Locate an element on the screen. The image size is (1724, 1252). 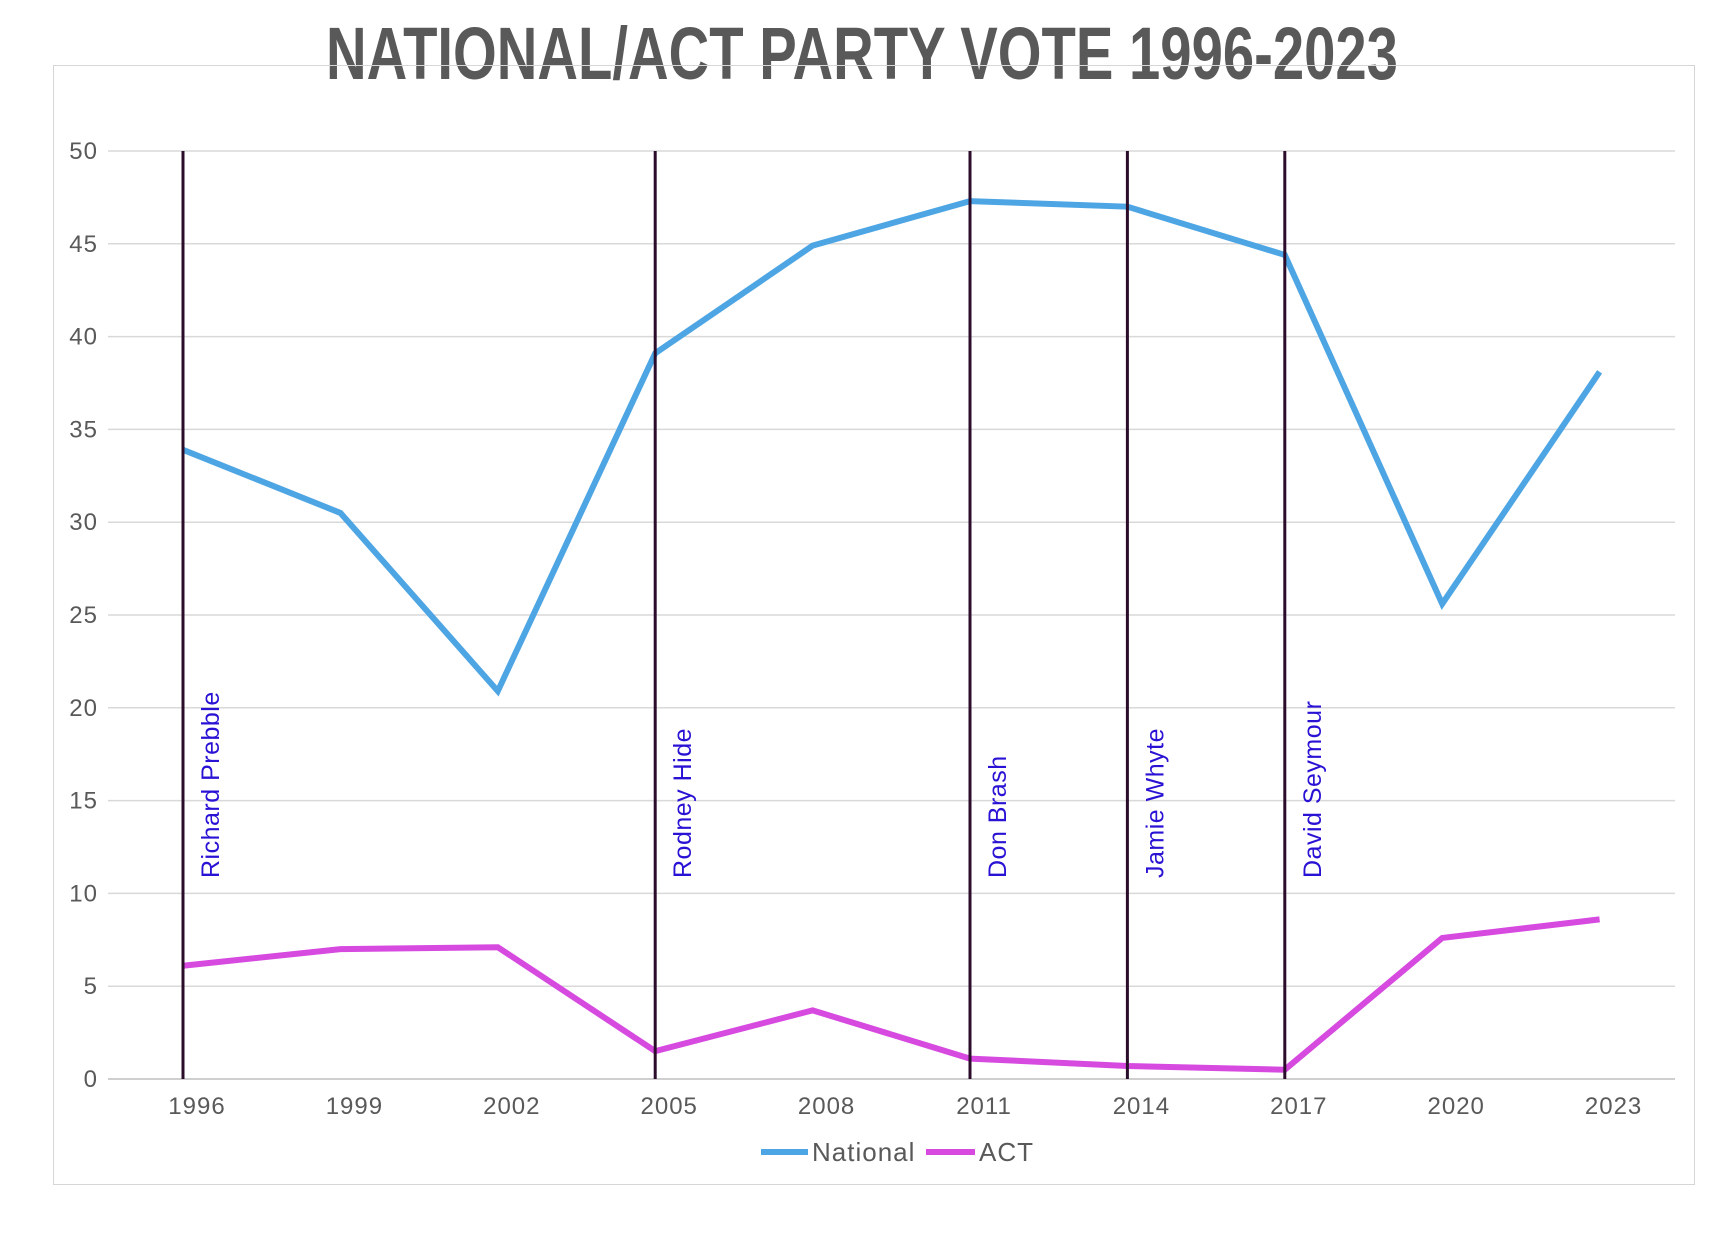
y-axis-ticks: 0 5 10 15 20 25 30 35 40 45 50 is located at coordinates (83, 615).